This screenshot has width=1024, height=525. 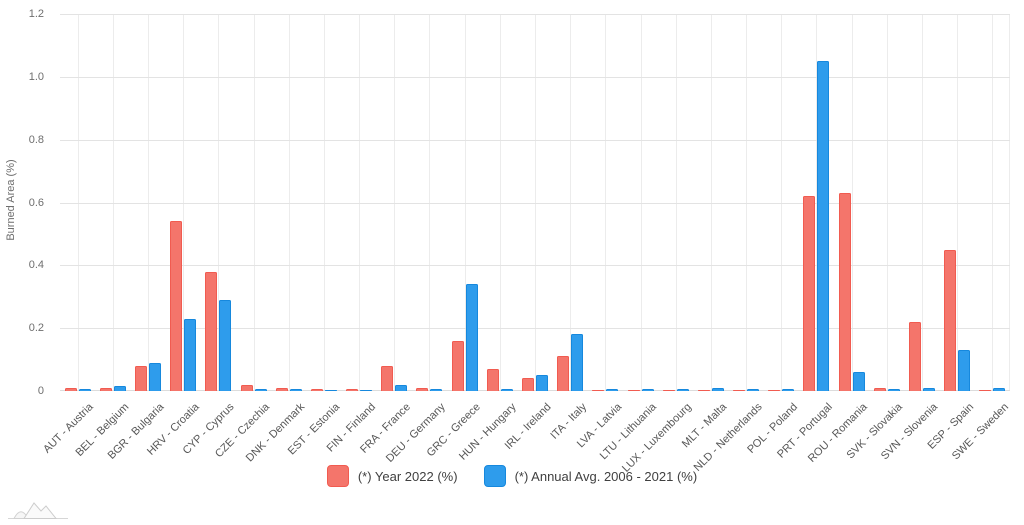 What do you see at coordinates (38, 510) in the screenshot?
I see `mountains-logo-icon` at bounding box center [38, 510].